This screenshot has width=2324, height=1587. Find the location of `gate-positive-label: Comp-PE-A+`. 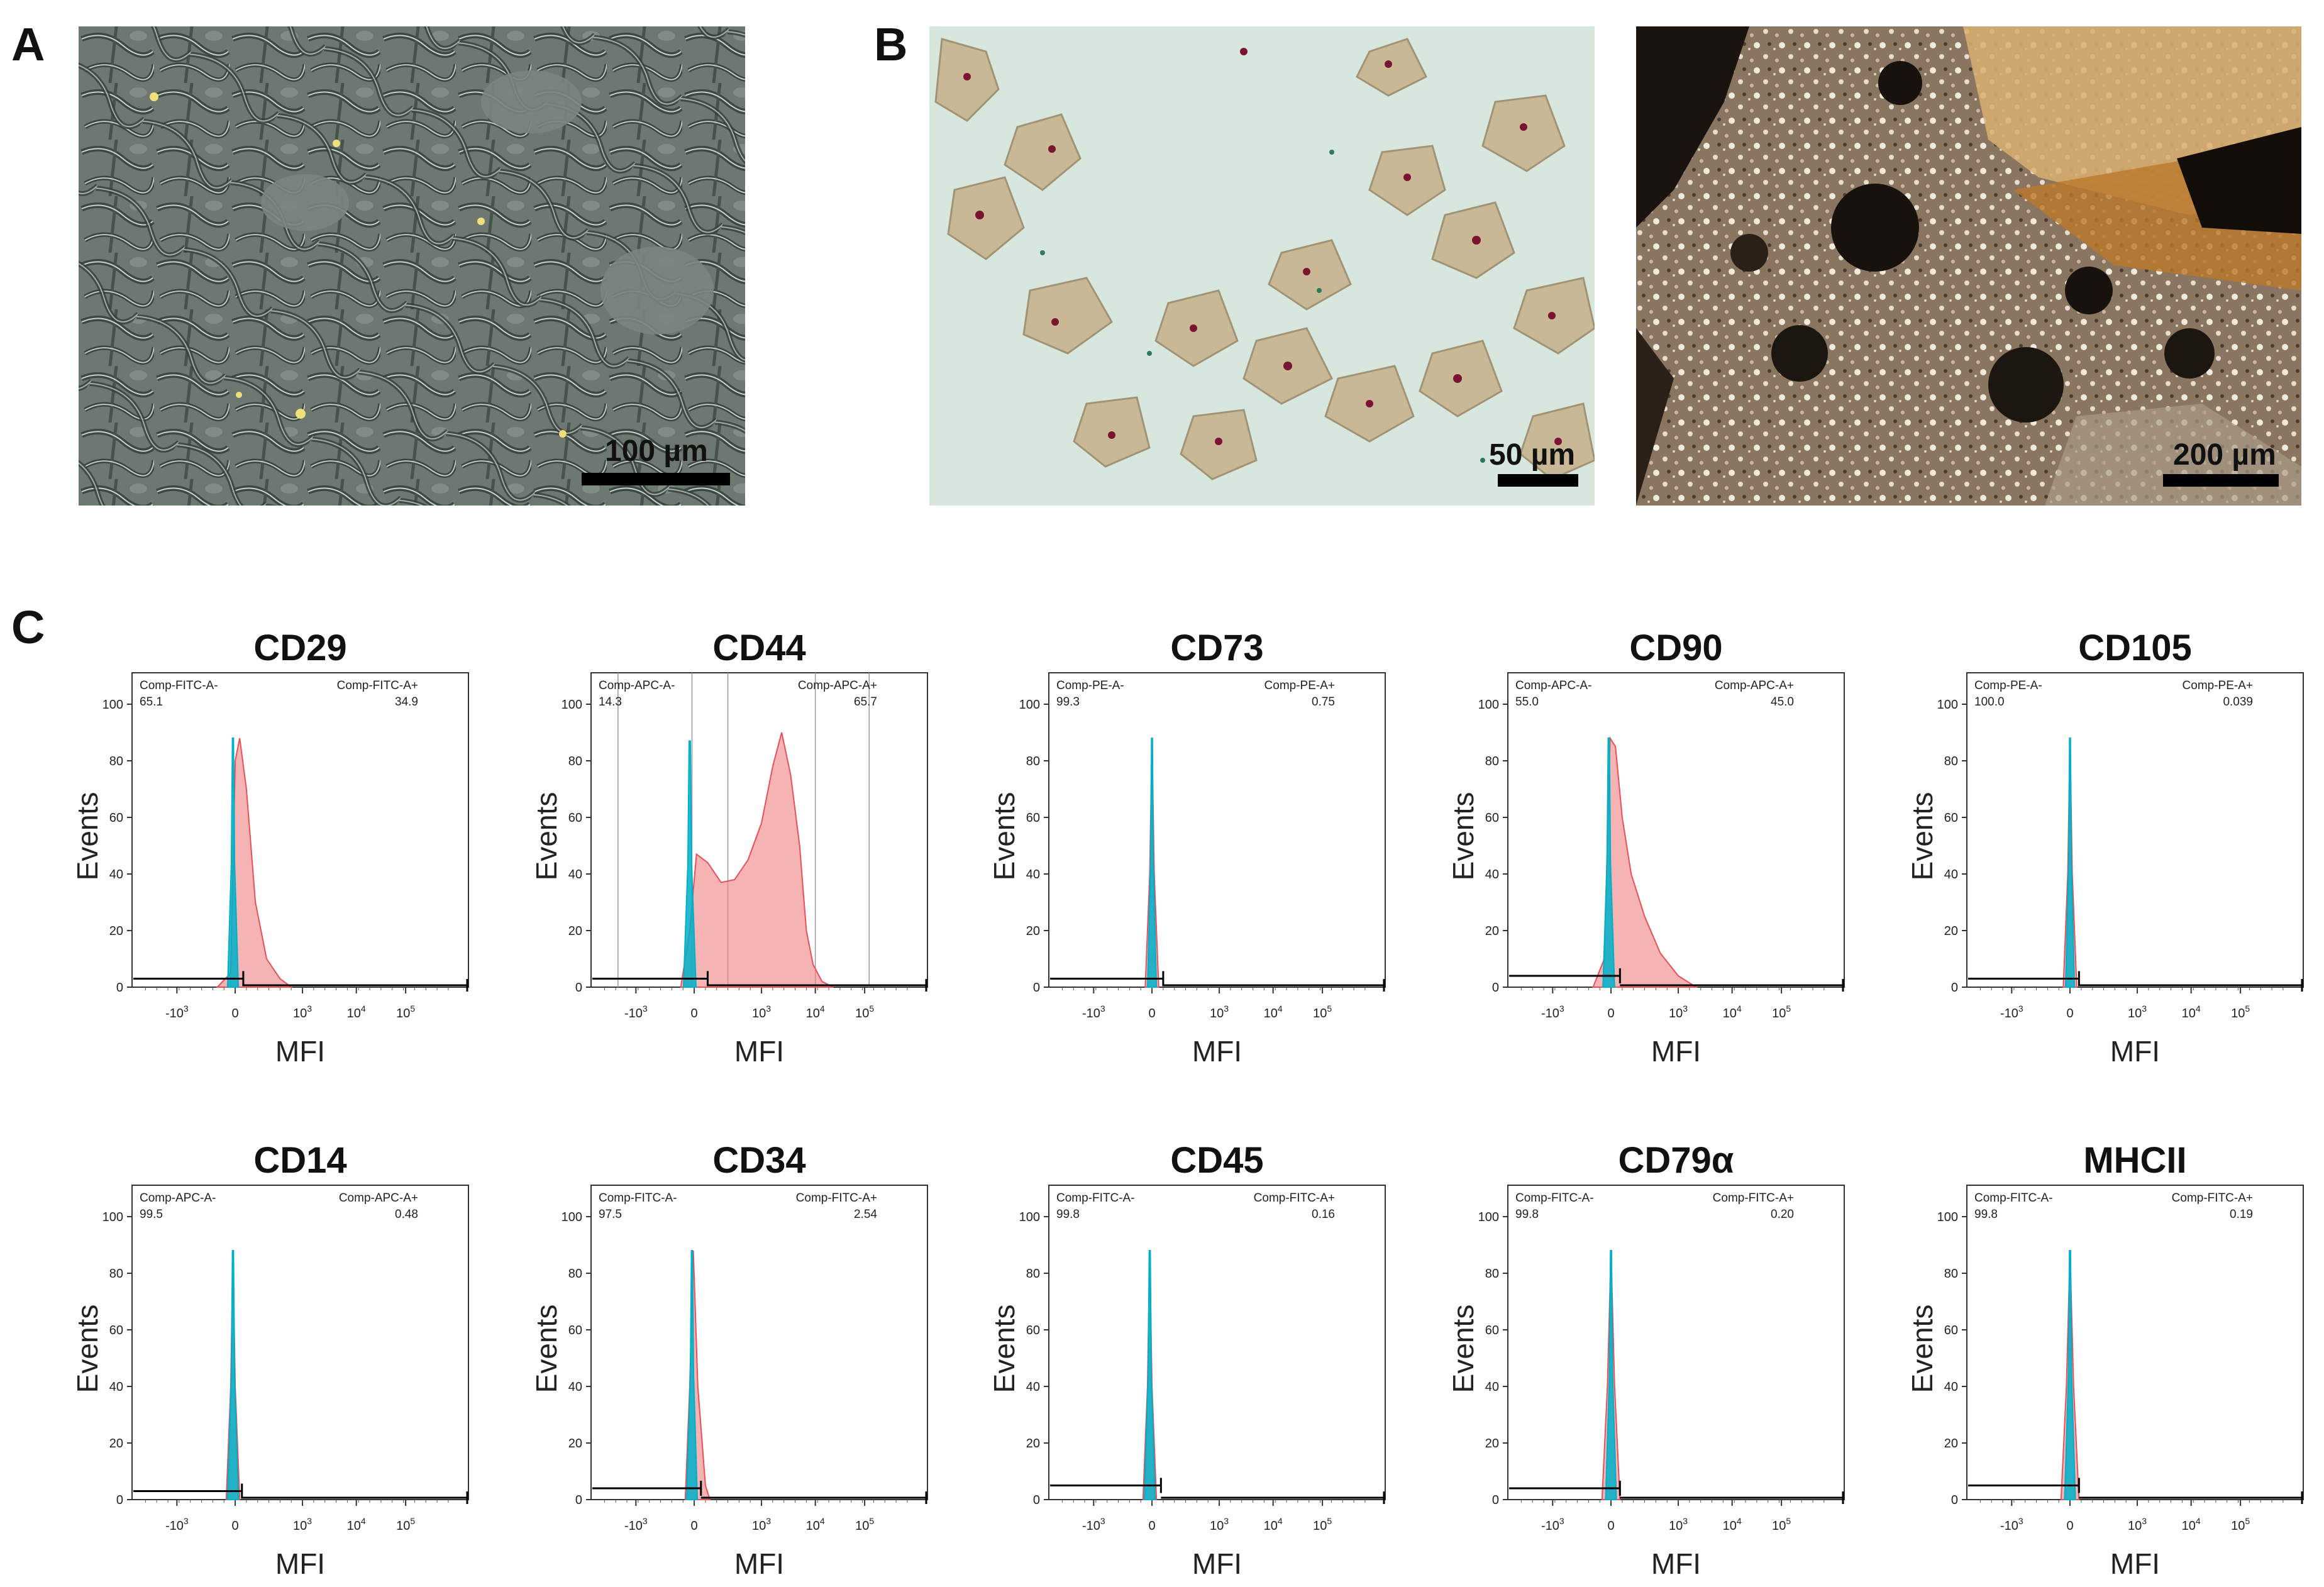

gate-positive-label: Comp-PE-A+ is located at coordinates (1299, 685).